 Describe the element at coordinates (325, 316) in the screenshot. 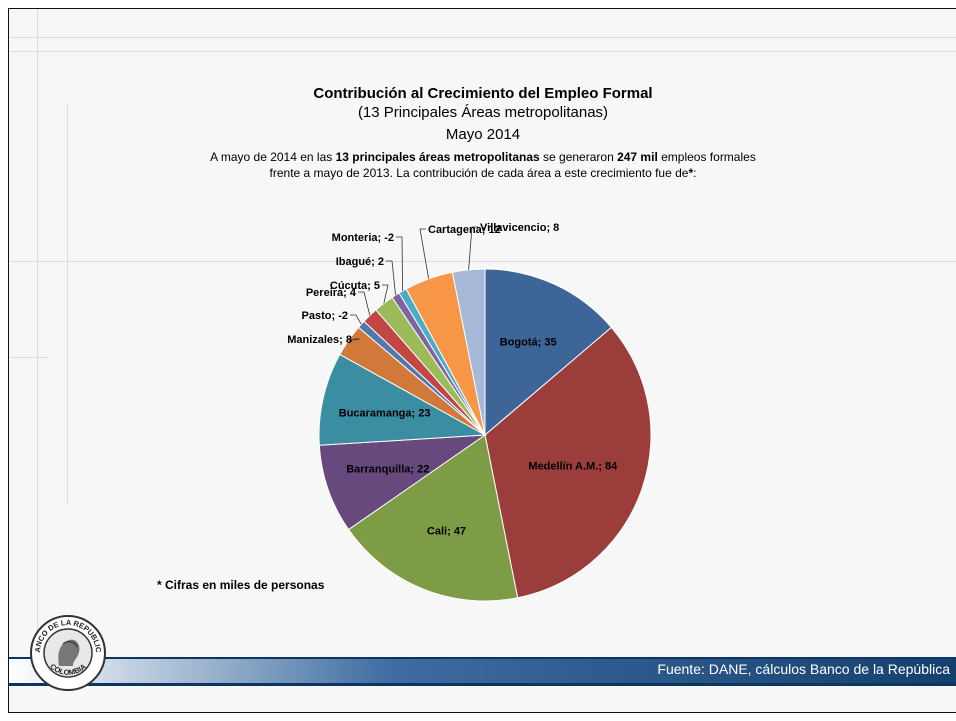

I see `slice-label-6: Pasto; -2` at that location.